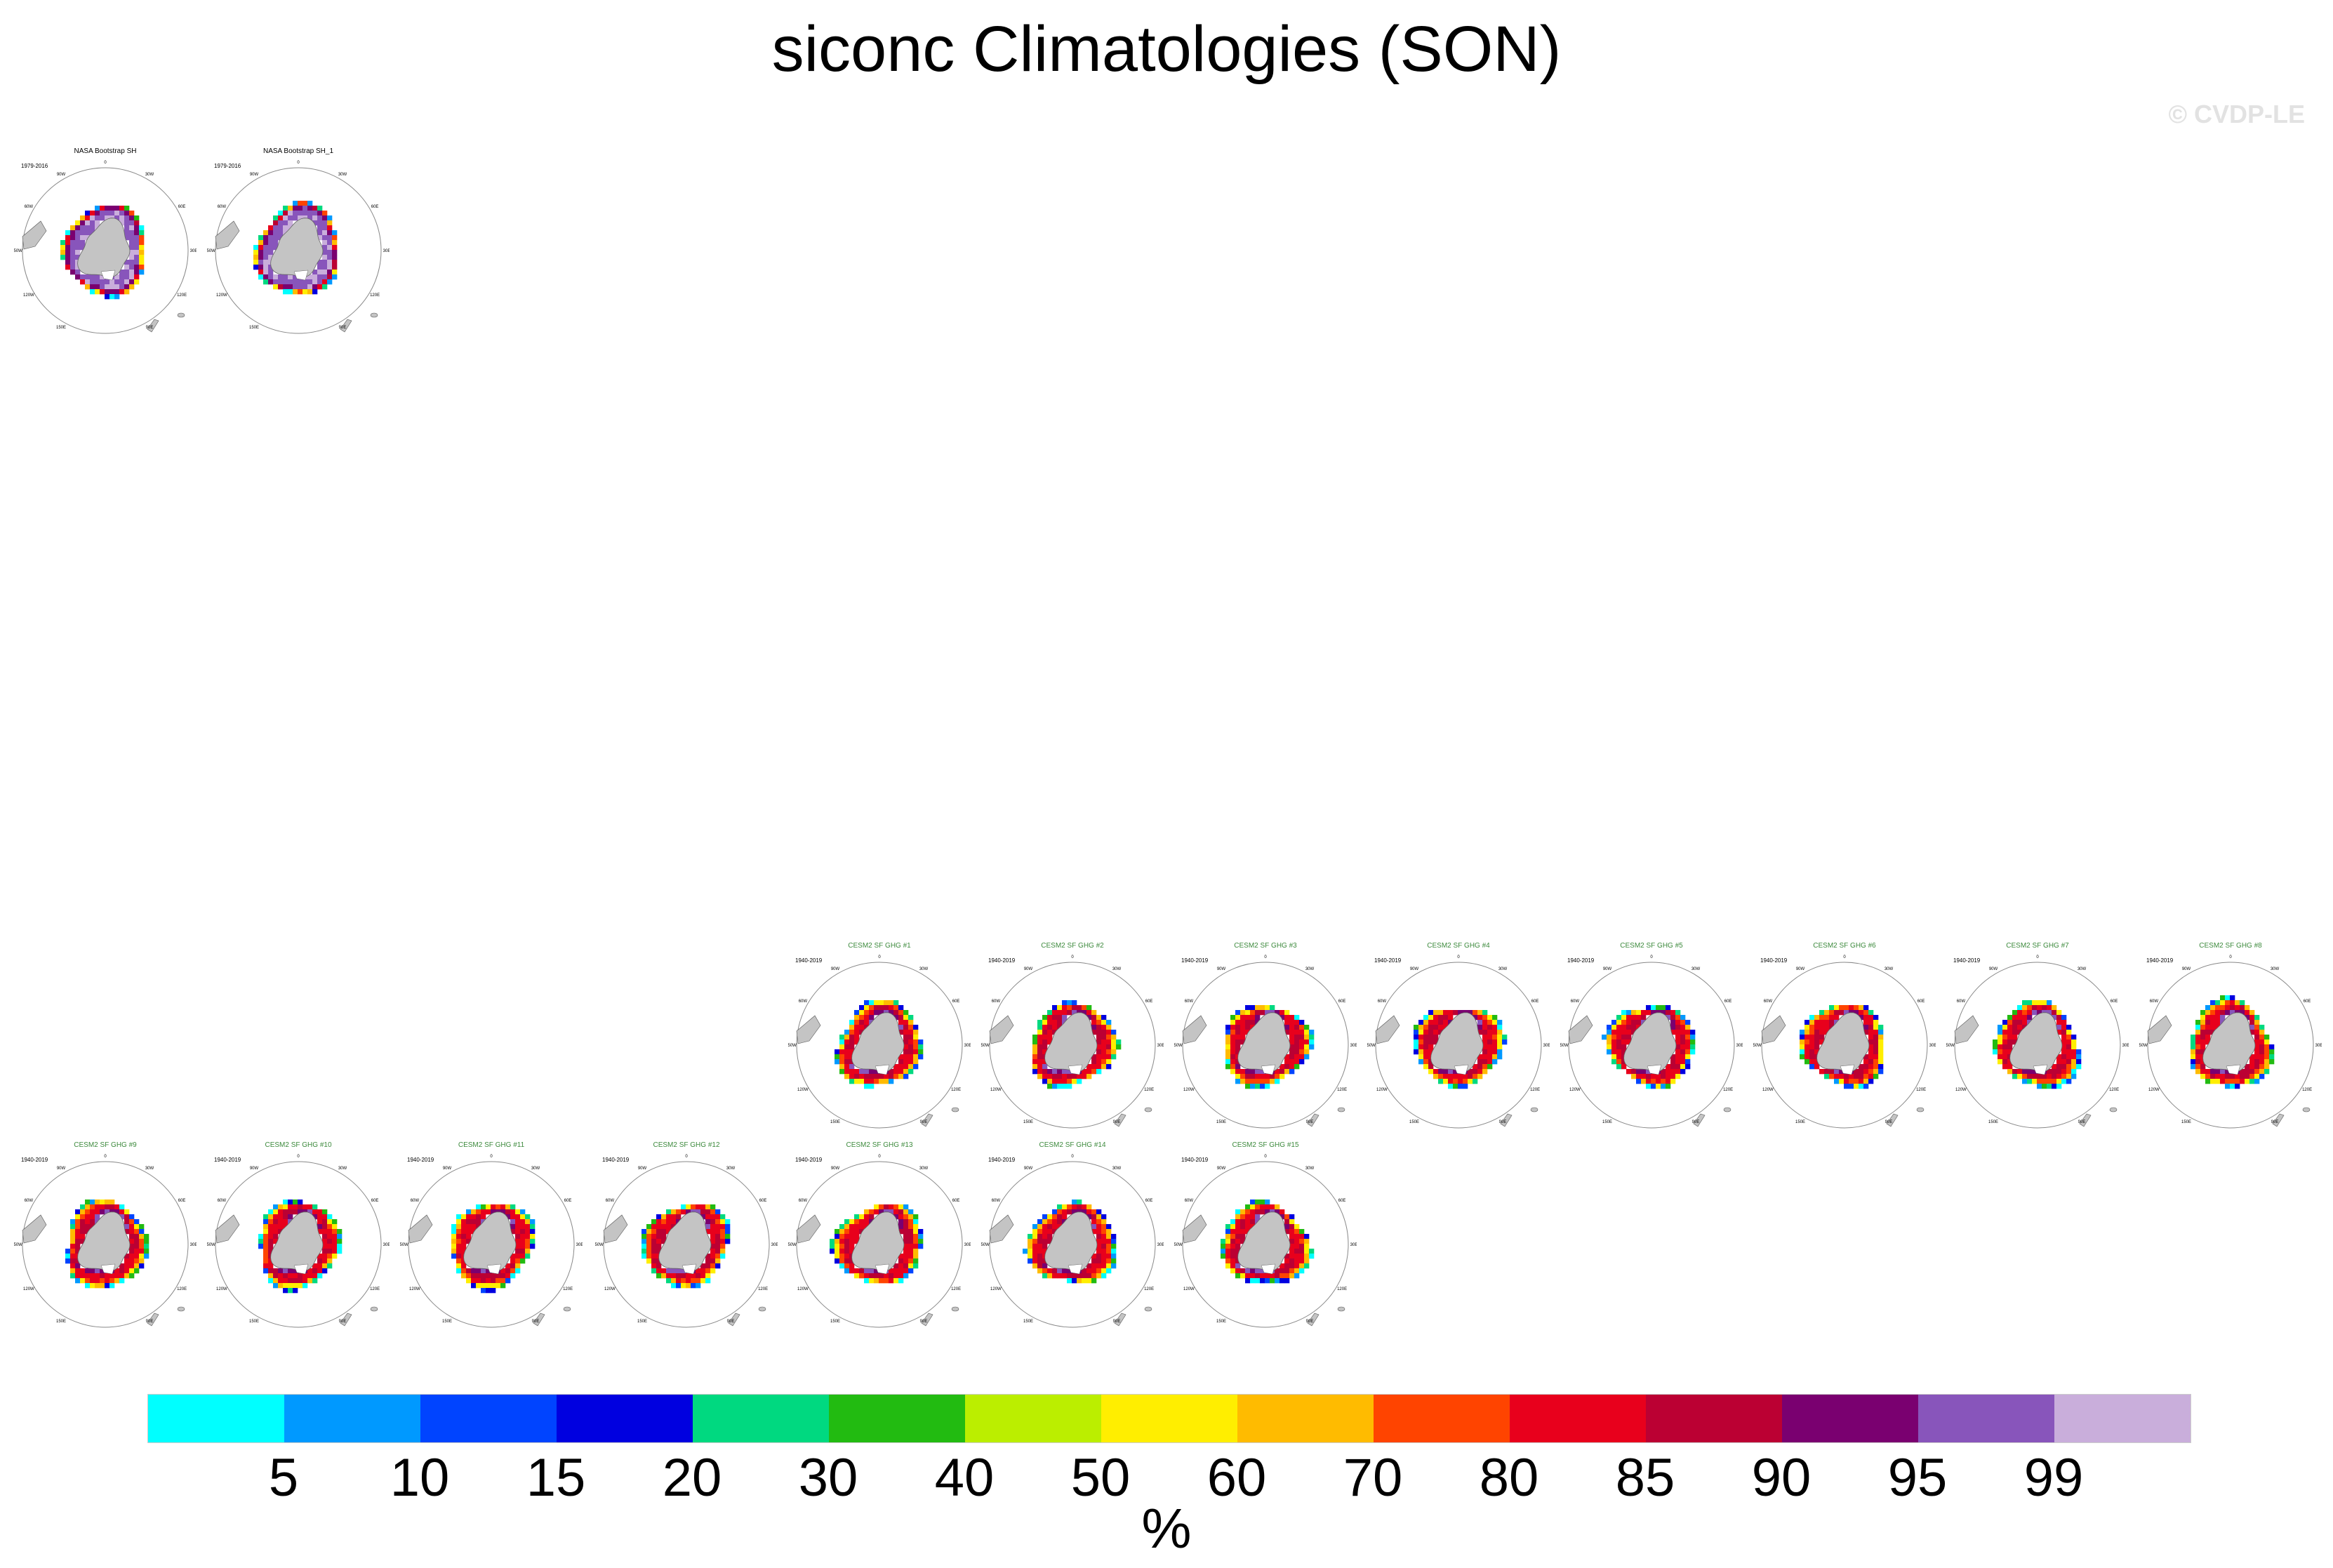 The width and height of the screenshot is (2333, 1568). What do you see at coordinates (301, 1269) in the screenshot?
I see `ice-shelf` at bounding box center [301, 1269].